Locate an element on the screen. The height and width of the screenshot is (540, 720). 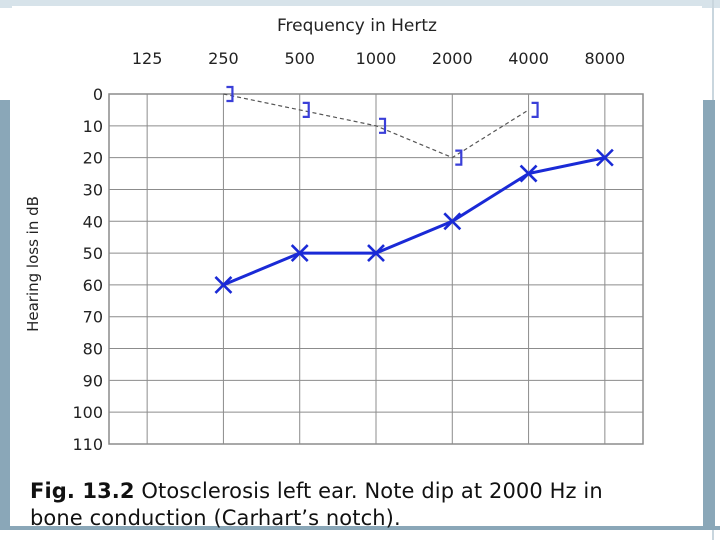
slide-frame-left is located at coordinates (5, 315).